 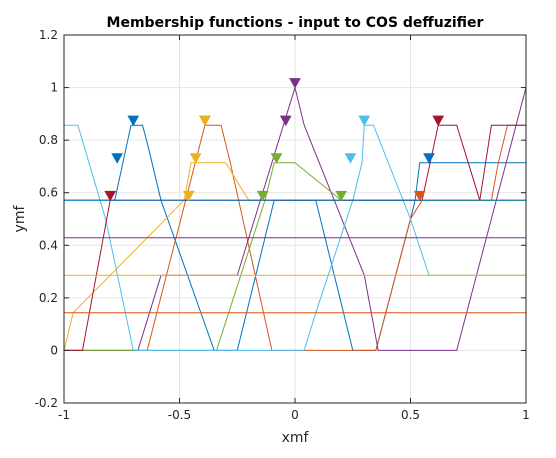 I want to click on x-tick-label: 0, so click(x=295, y=415).